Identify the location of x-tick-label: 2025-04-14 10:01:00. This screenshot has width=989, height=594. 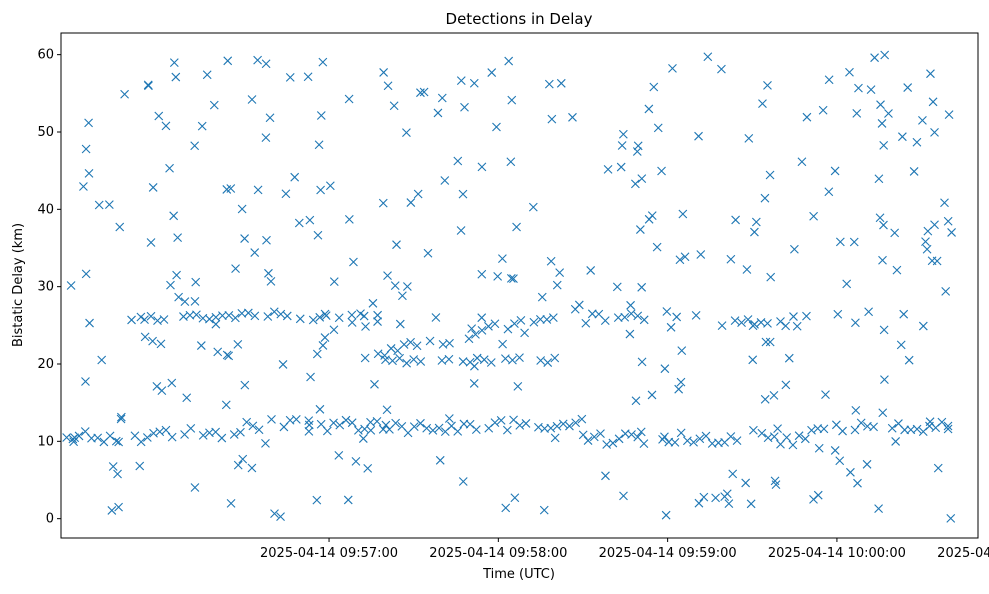
(963, 553).